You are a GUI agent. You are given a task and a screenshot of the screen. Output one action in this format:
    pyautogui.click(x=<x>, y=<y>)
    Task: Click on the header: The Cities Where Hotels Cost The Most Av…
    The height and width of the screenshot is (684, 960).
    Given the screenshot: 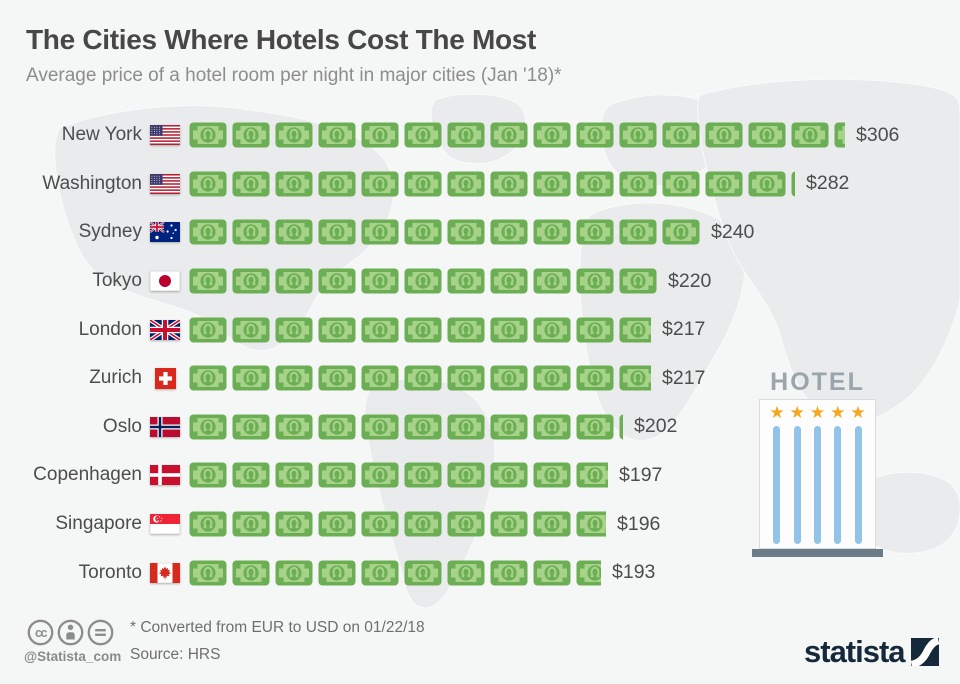 What is the action you would take?
    pyautogui.click(x=476, y=55)
    